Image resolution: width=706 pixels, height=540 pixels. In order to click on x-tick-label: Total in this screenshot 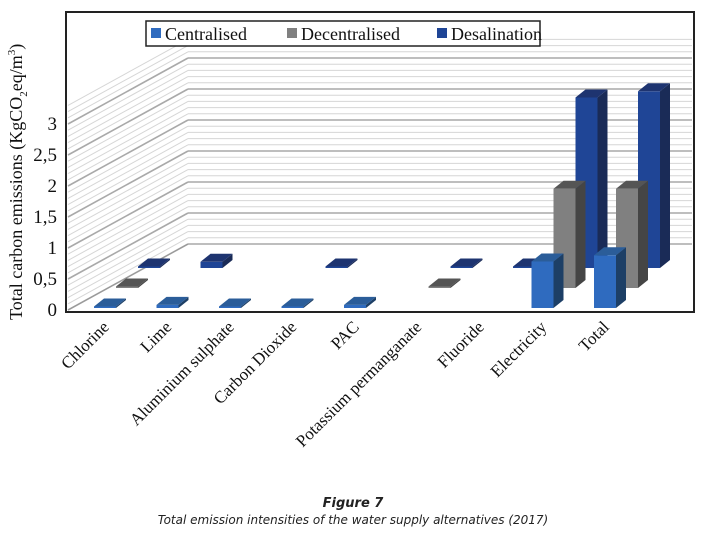, I will do `click(594, 336)`.